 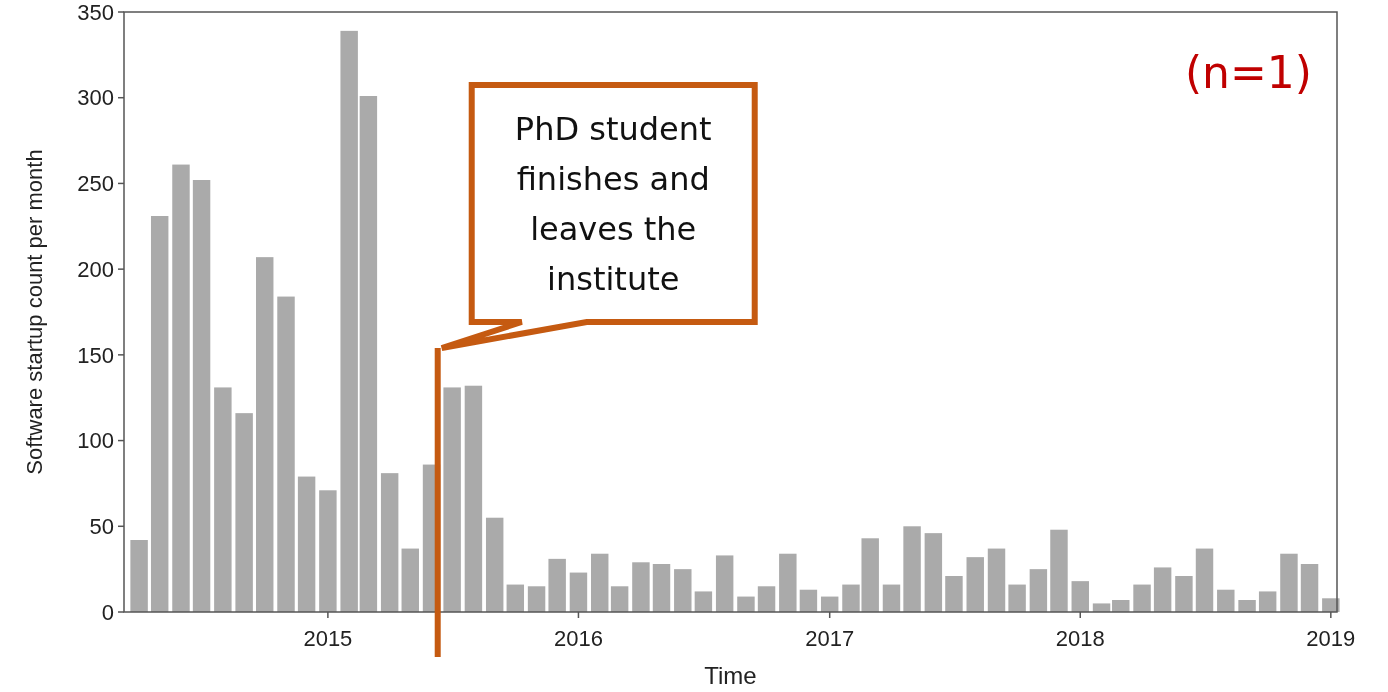 What do you see at coordinates (95, 12) in the screenshot?
I see `y-tick-label: 350` at bounding box center [95, 12].